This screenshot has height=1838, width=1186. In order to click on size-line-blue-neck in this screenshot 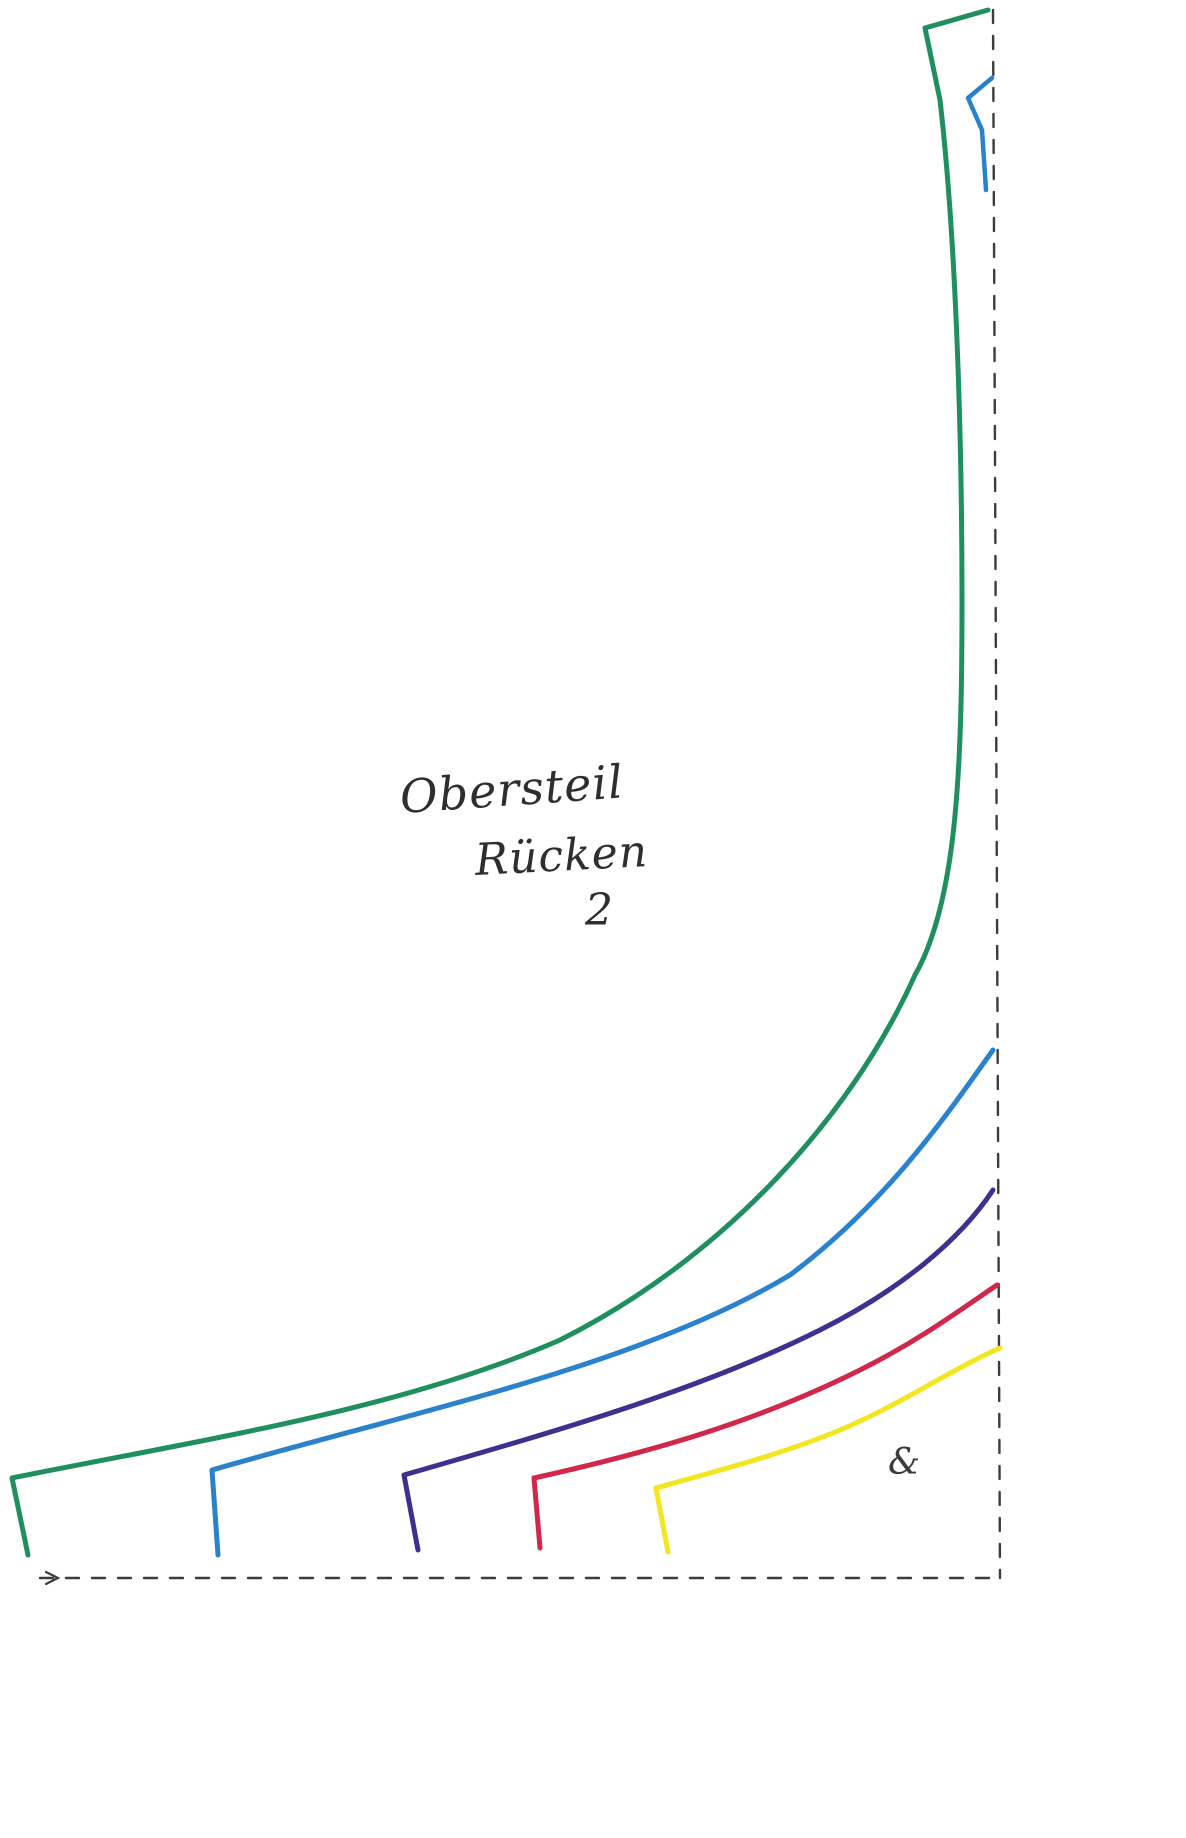, I will do `click(980, 134)`.